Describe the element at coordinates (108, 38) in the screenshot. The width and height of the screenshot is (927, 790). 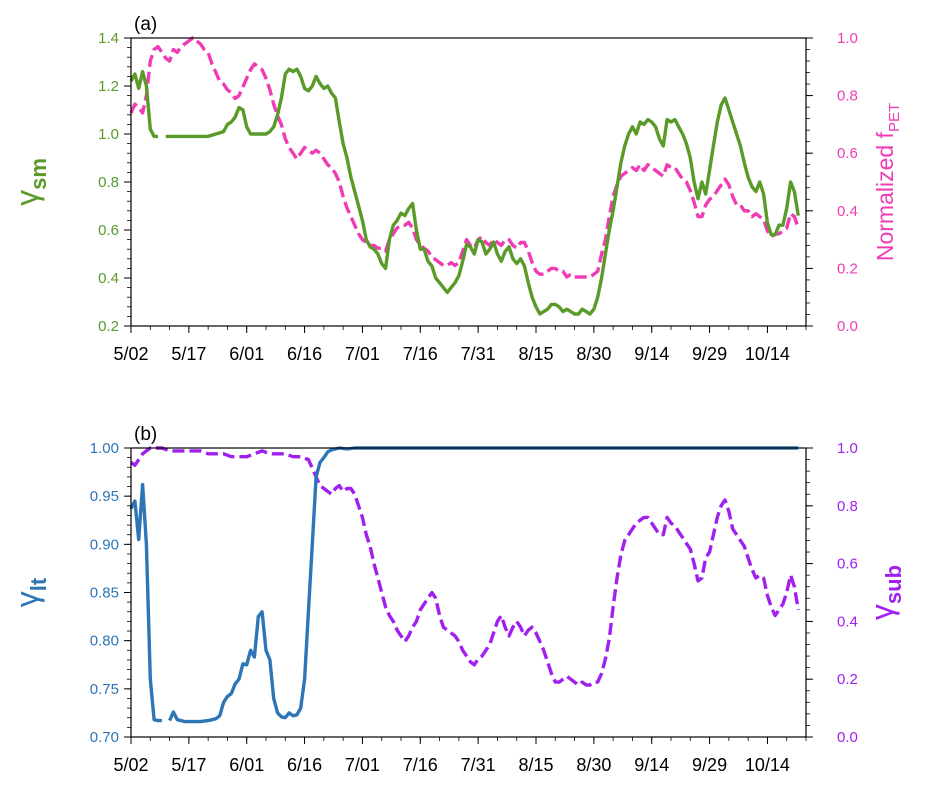
I see `left-tick-label: 1.4` at that location.